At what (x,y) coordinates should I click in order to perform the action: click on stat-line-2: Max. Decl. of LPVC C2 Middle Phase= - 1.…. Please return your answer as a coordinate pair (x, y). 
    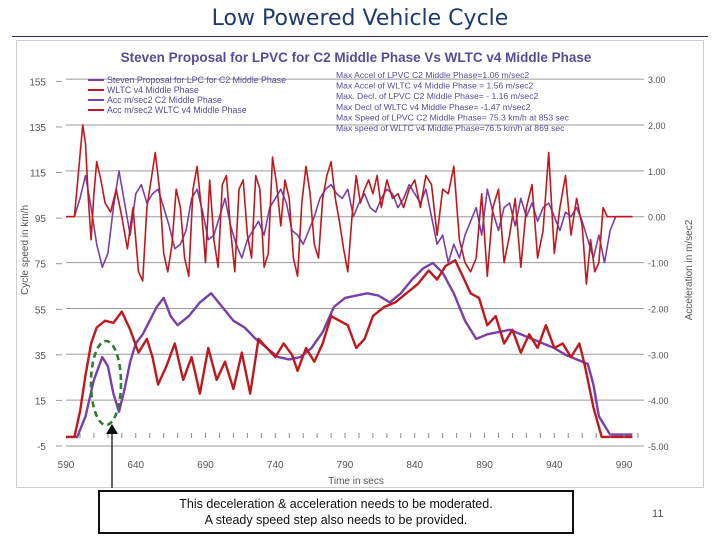
    Looking at the image, I should click on (437, 96).